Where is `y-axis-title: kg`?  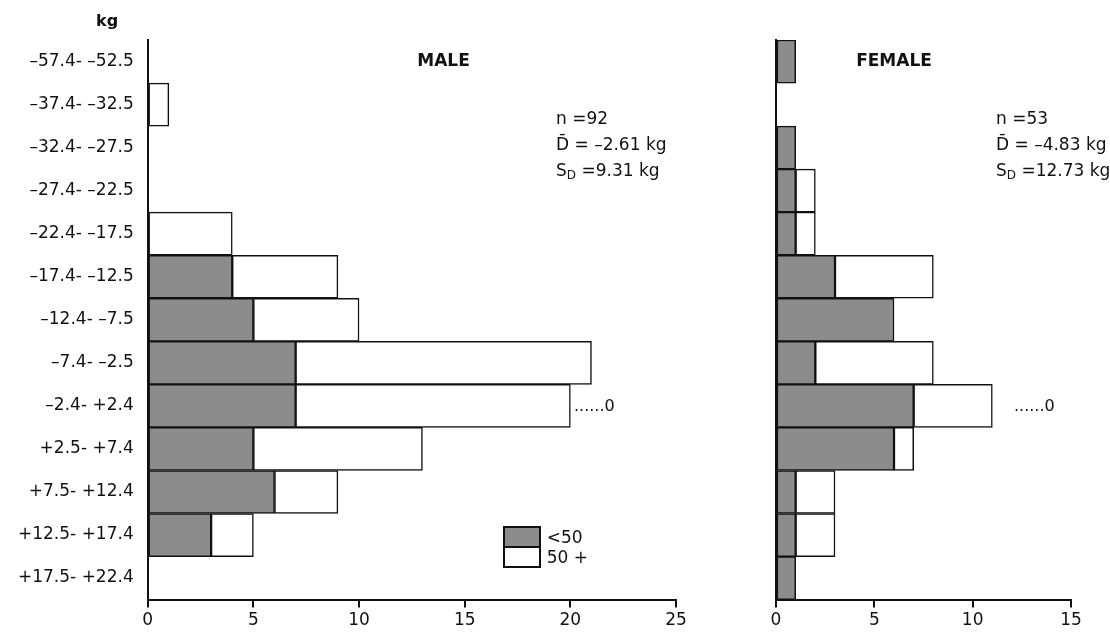
y-axis-title: kg is located at coordinates (107, 21).